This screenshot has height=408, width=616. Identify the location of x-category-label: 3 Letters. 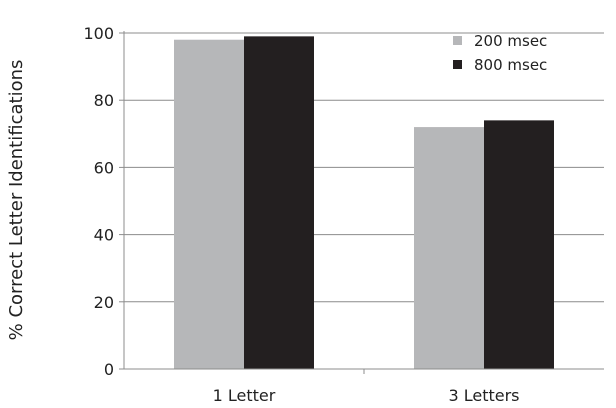
(483, 395).